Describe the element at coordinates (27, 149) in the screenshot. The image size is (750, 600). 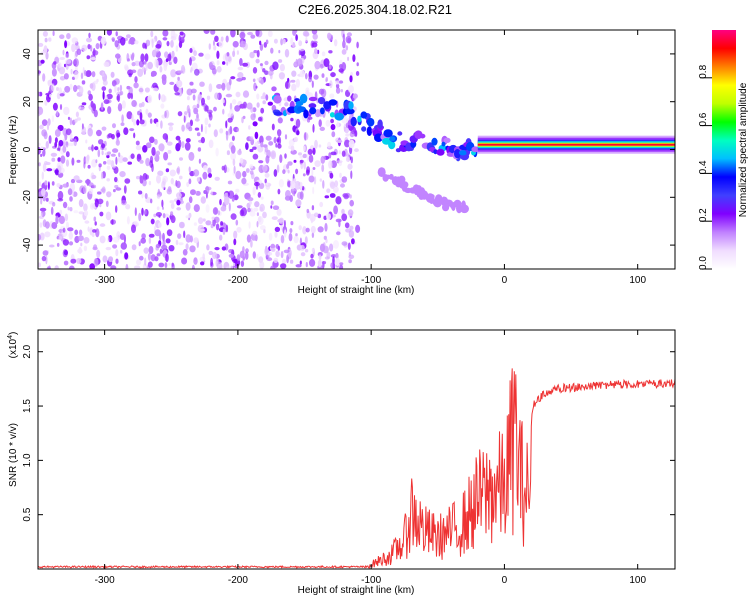
I see `y-tick-label: 0` at that location.